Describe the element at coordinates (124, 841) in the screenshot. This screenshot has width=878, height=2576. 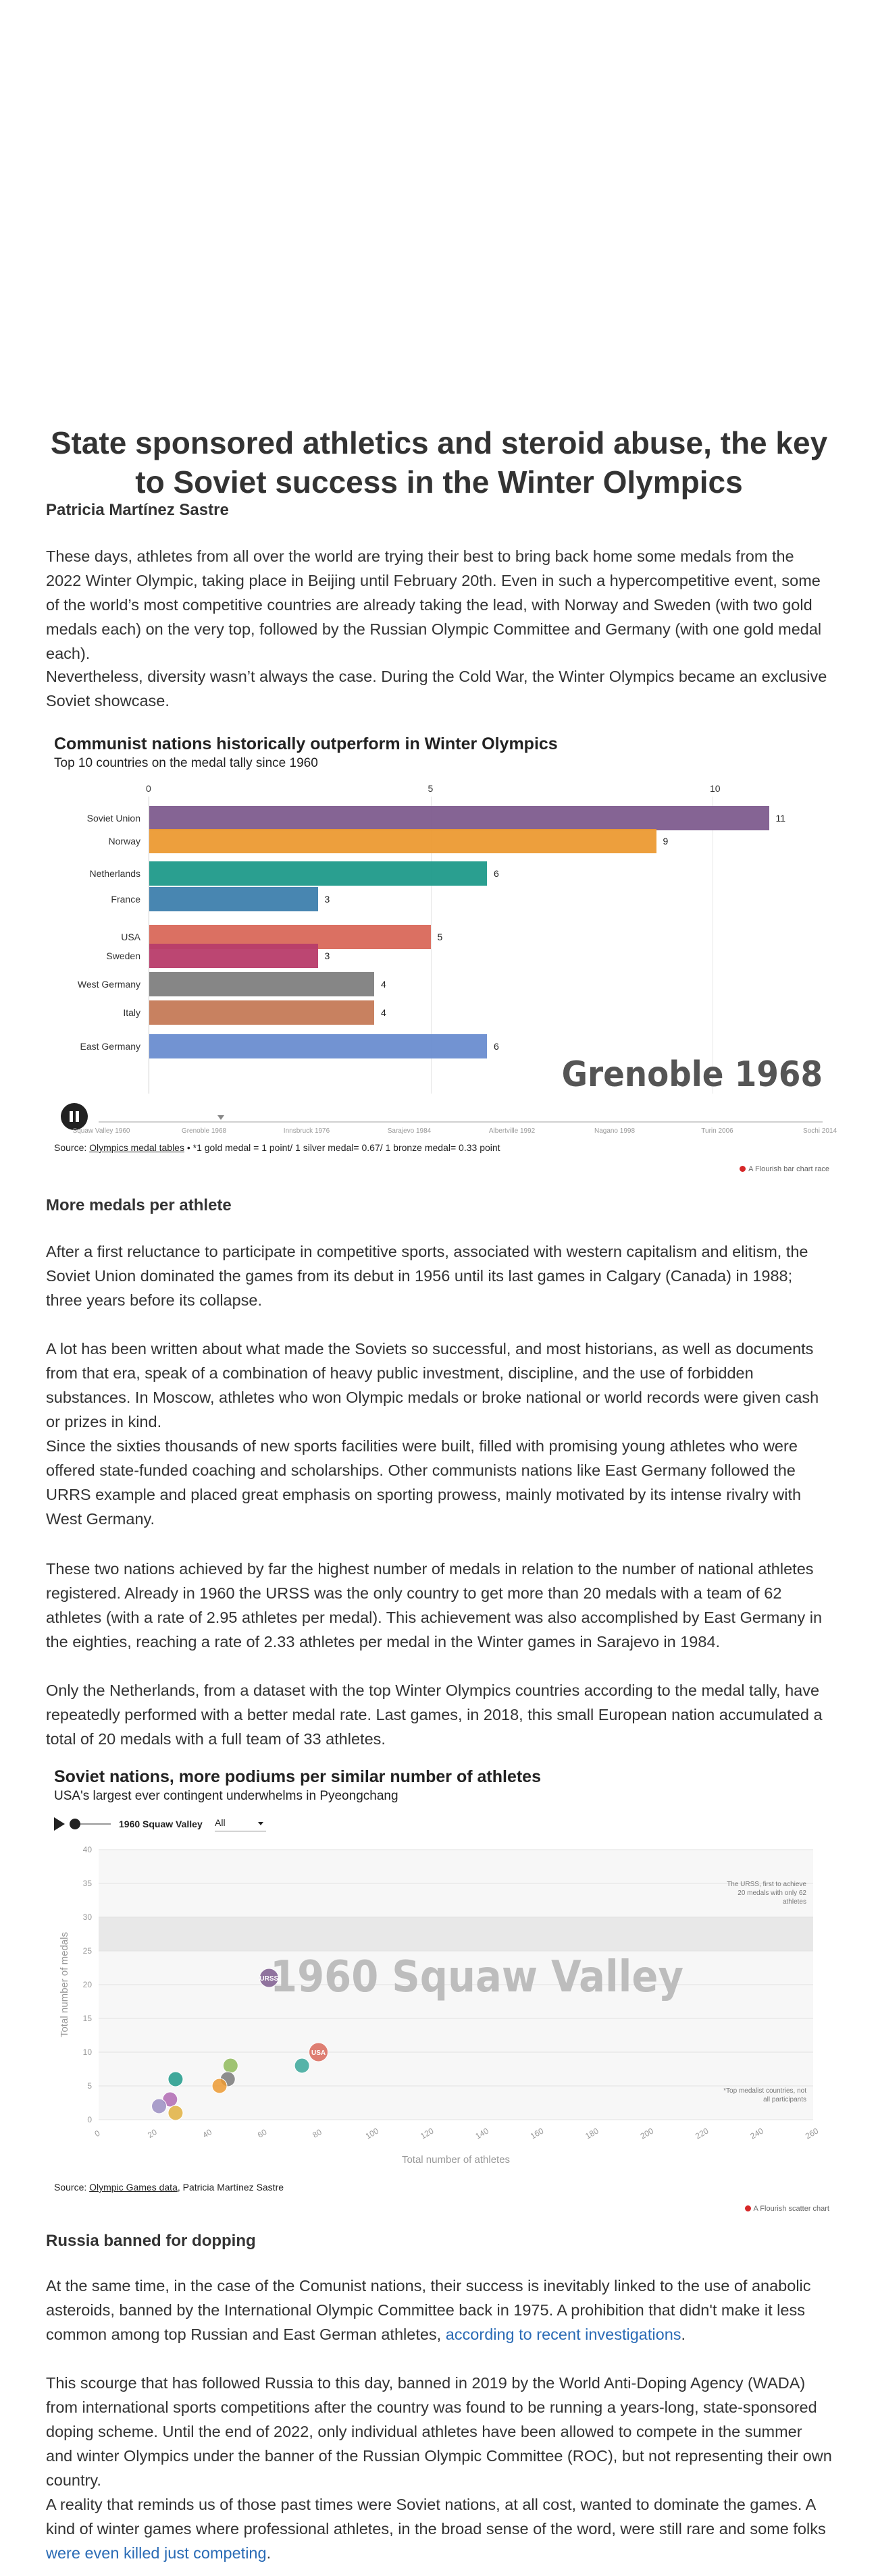
I see `bar-category-label: Norway` at that location.